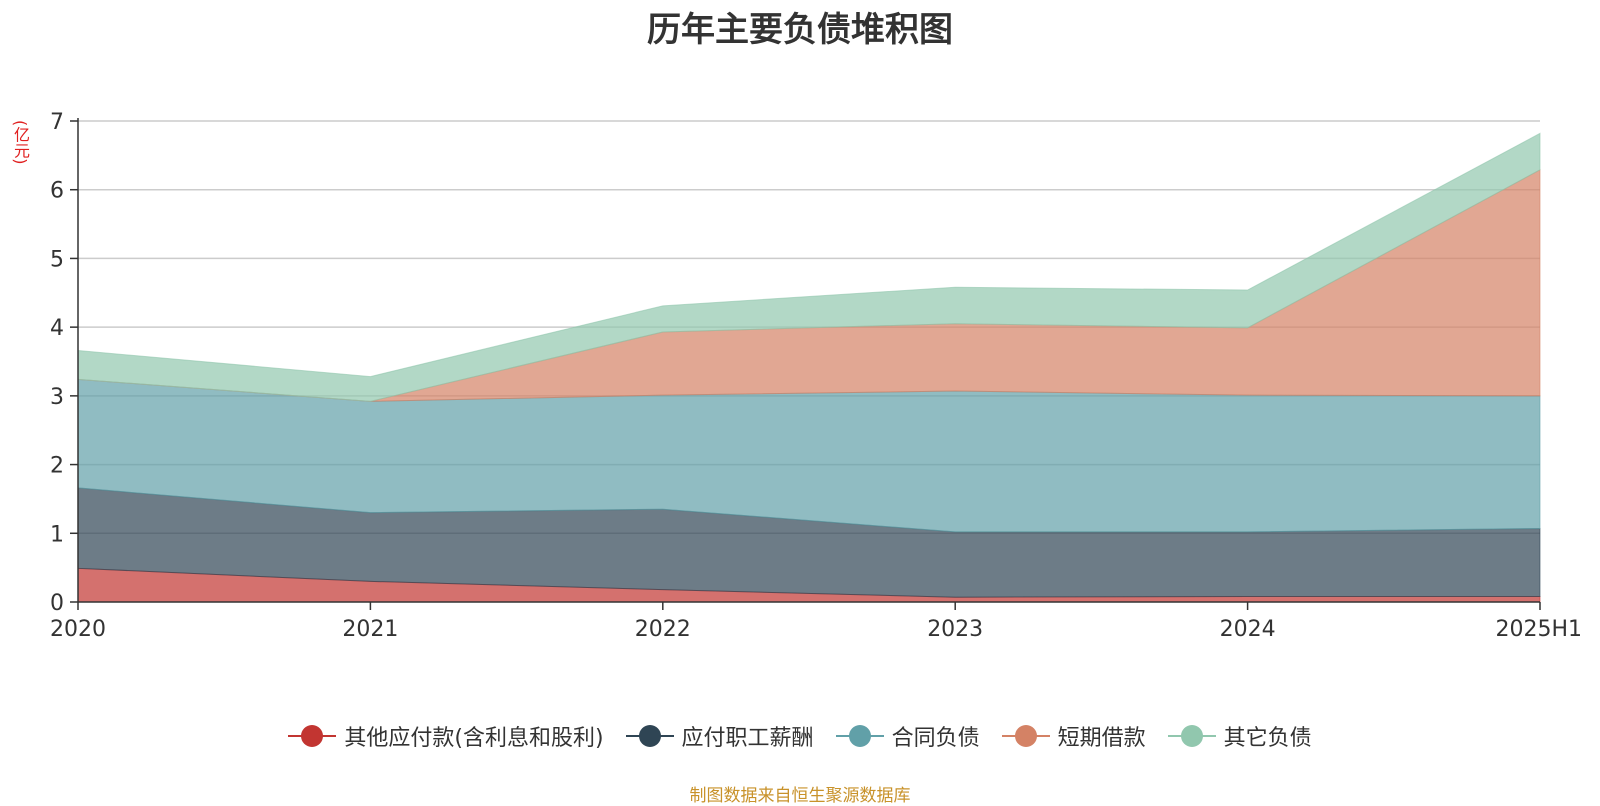 The width and height of the screenshot is (1600, 806). I want to click on y-tick-label: 7, so click(57, 122).